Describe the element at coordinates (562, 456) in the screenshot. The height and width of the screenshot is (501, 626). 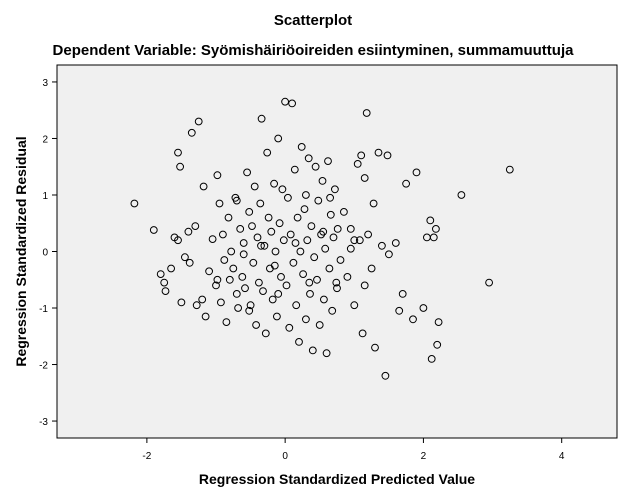
I see `x-tick-label: 4` at that location.